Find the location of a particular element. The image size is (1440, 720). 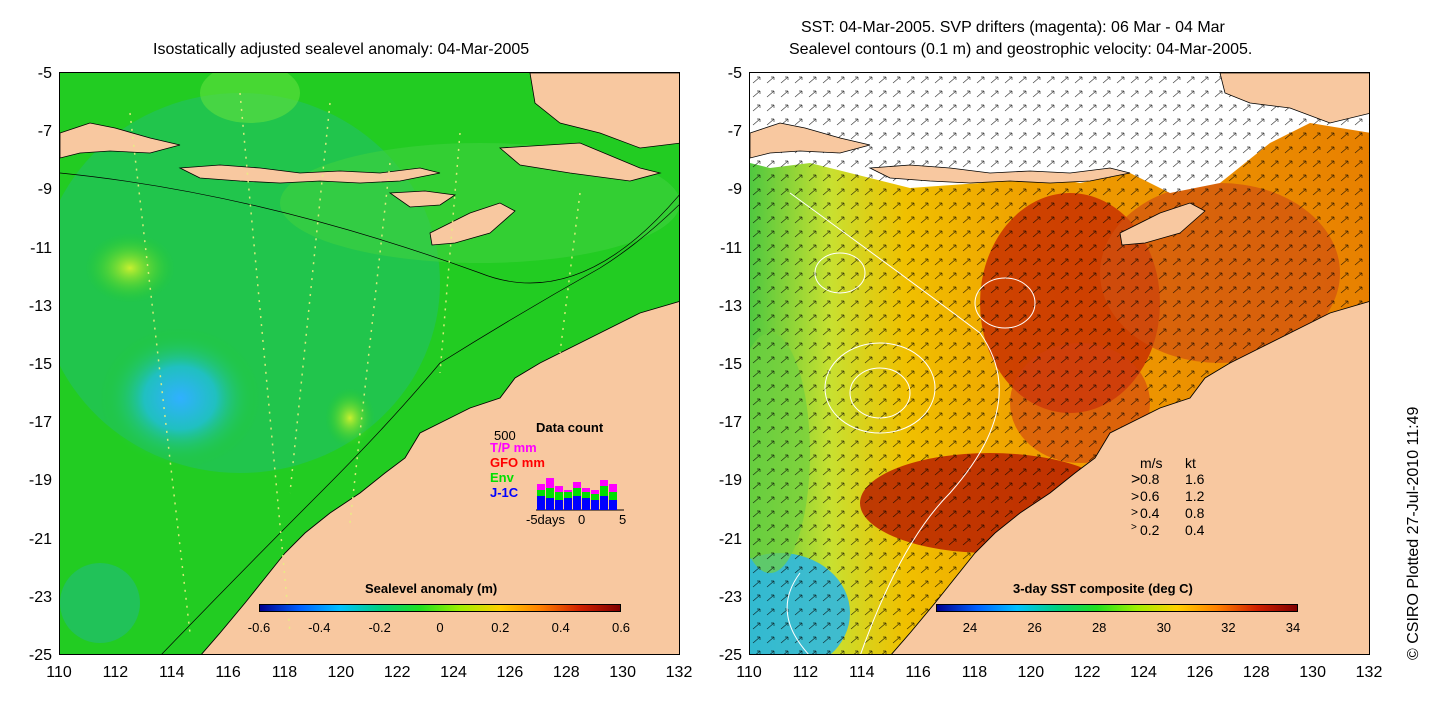

sst-colorbar-label: 3-day SST composite (deg C) is located at coordinates (1103, 588).